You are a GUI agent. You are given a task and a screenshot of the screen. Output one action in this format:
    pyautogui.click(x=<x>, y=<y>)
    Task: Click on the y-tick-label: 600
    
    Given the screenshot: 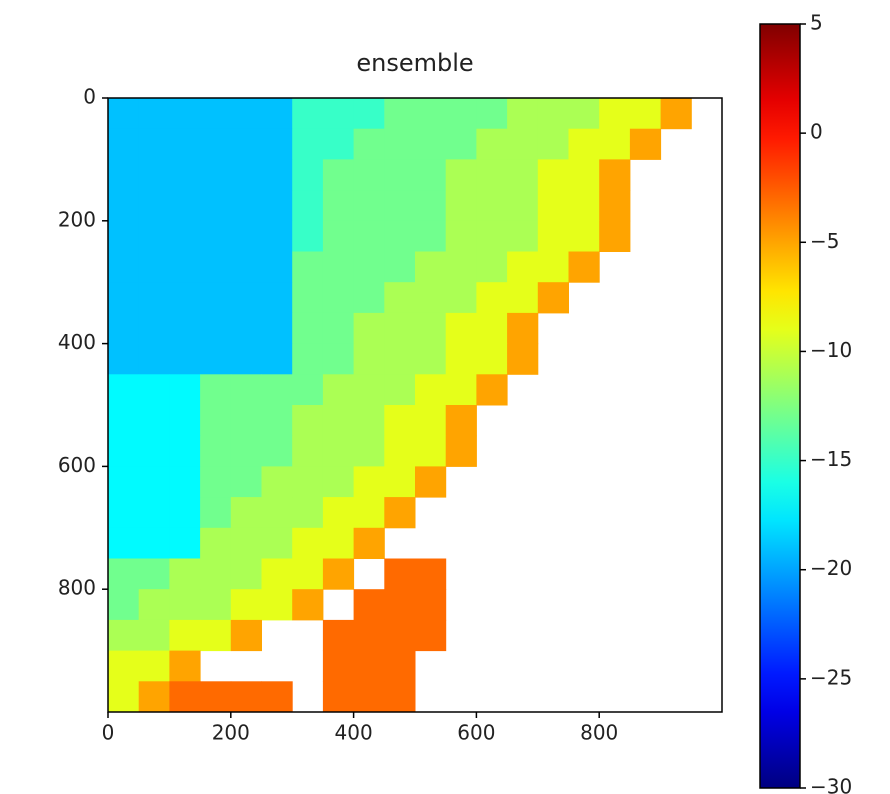 What is the action you would take?
    pyautogui.click(x=77, y=465)
    